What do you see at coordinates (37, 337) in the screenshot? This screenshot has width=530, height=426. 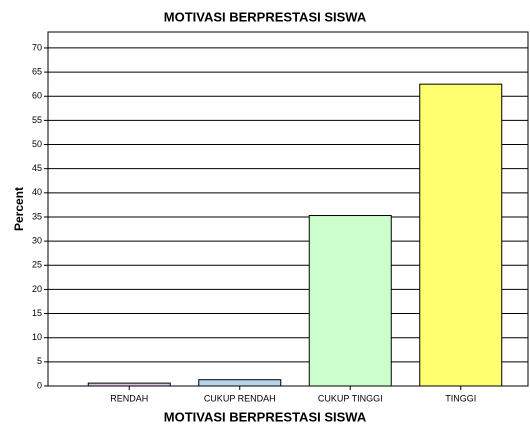 I see `y-tick-label: 10` at bounding box center [37, 337].